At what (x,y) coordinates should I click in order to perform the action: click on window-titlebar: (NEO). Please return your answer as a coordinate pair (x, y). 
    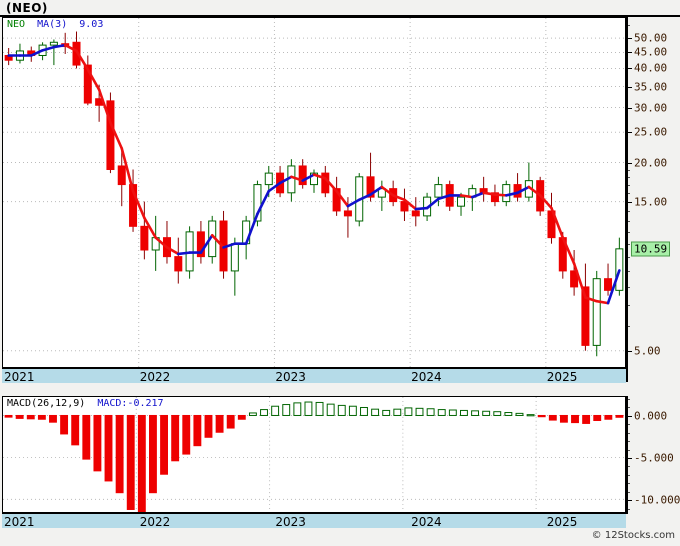
    Looking at the image, I should click on (340, 8).